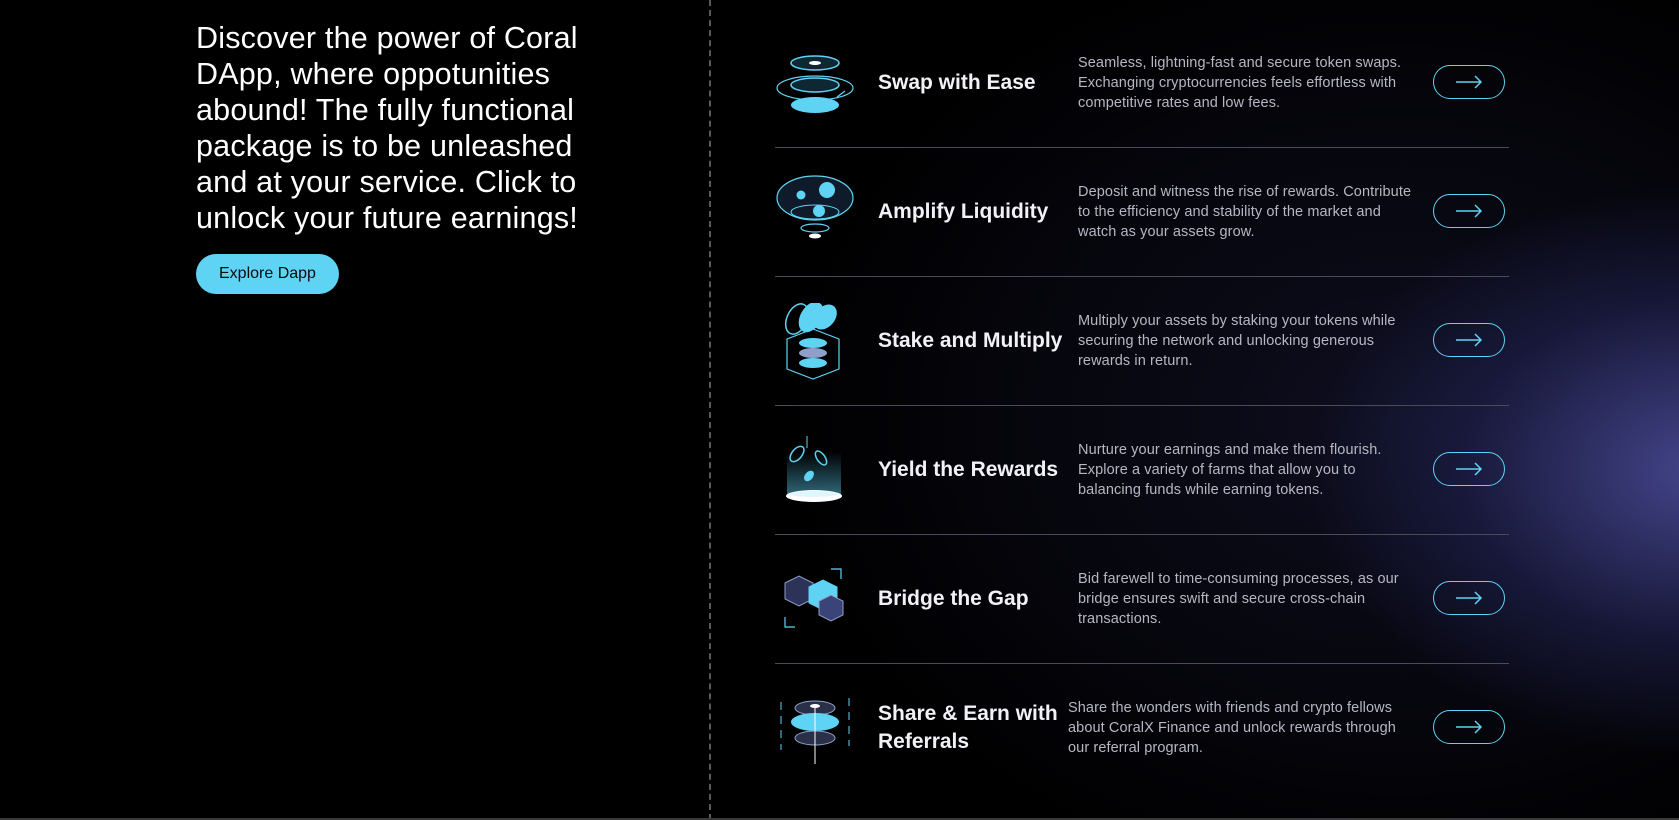 The image size is (1679, 820). Describe the element at coordinates (815, 85) in the screenshot. I see `swap-coins-icon` at that location.